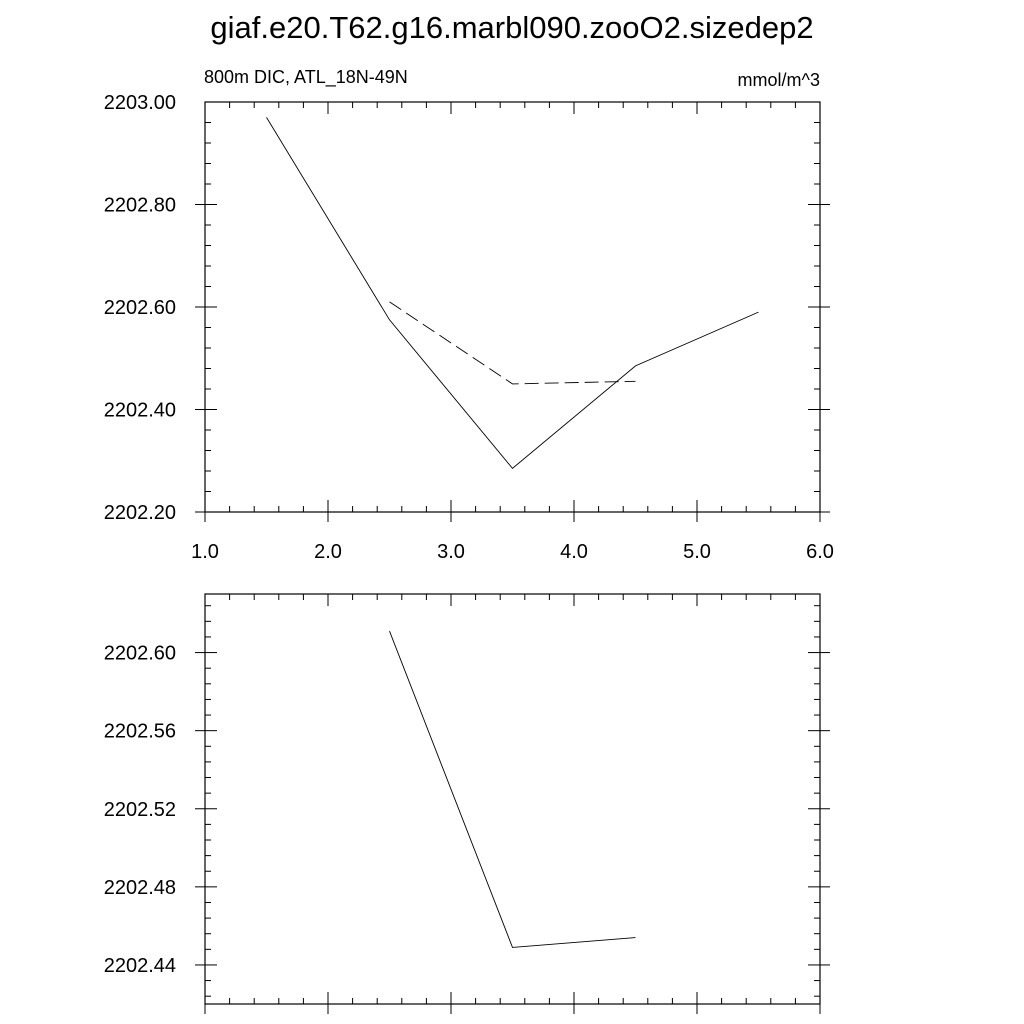 This screenshot has width=1024, height=1024. Describe the element at coordinates (697, 552) in the screenshot. I see `x-tick-label: 5.0` at that location.